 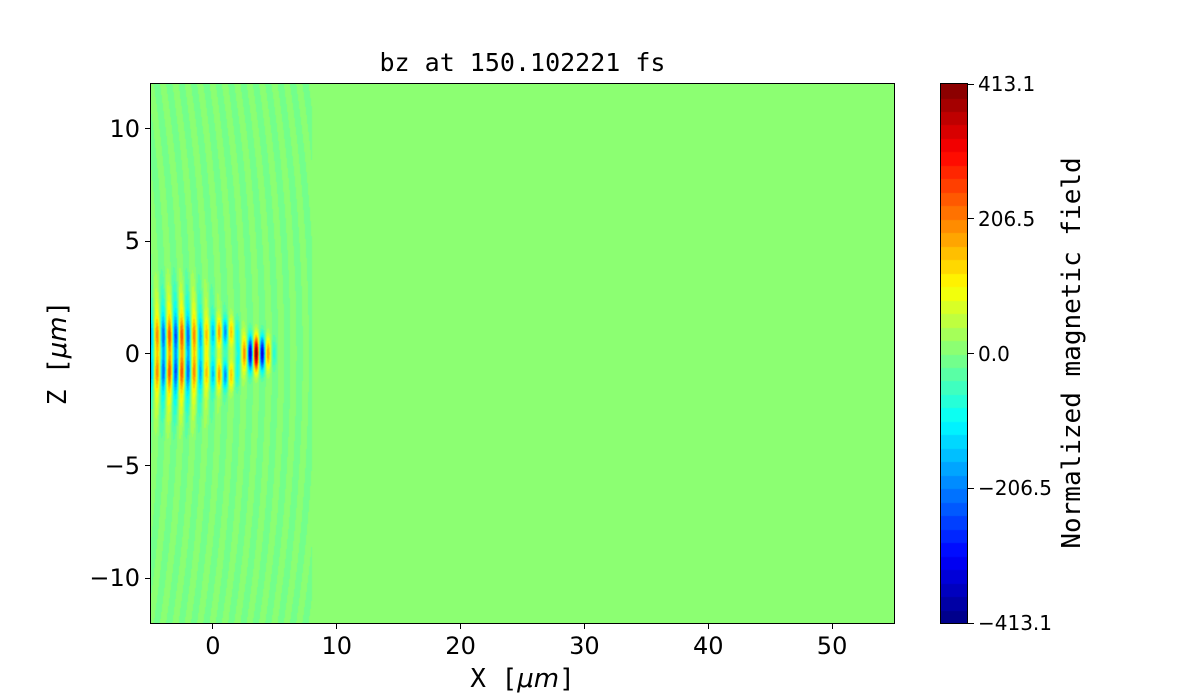 What do you see at coordinates (522, 679) in the screenshot?
I see `x-axis-label: X [μm]` at bounding box center [522, 679].